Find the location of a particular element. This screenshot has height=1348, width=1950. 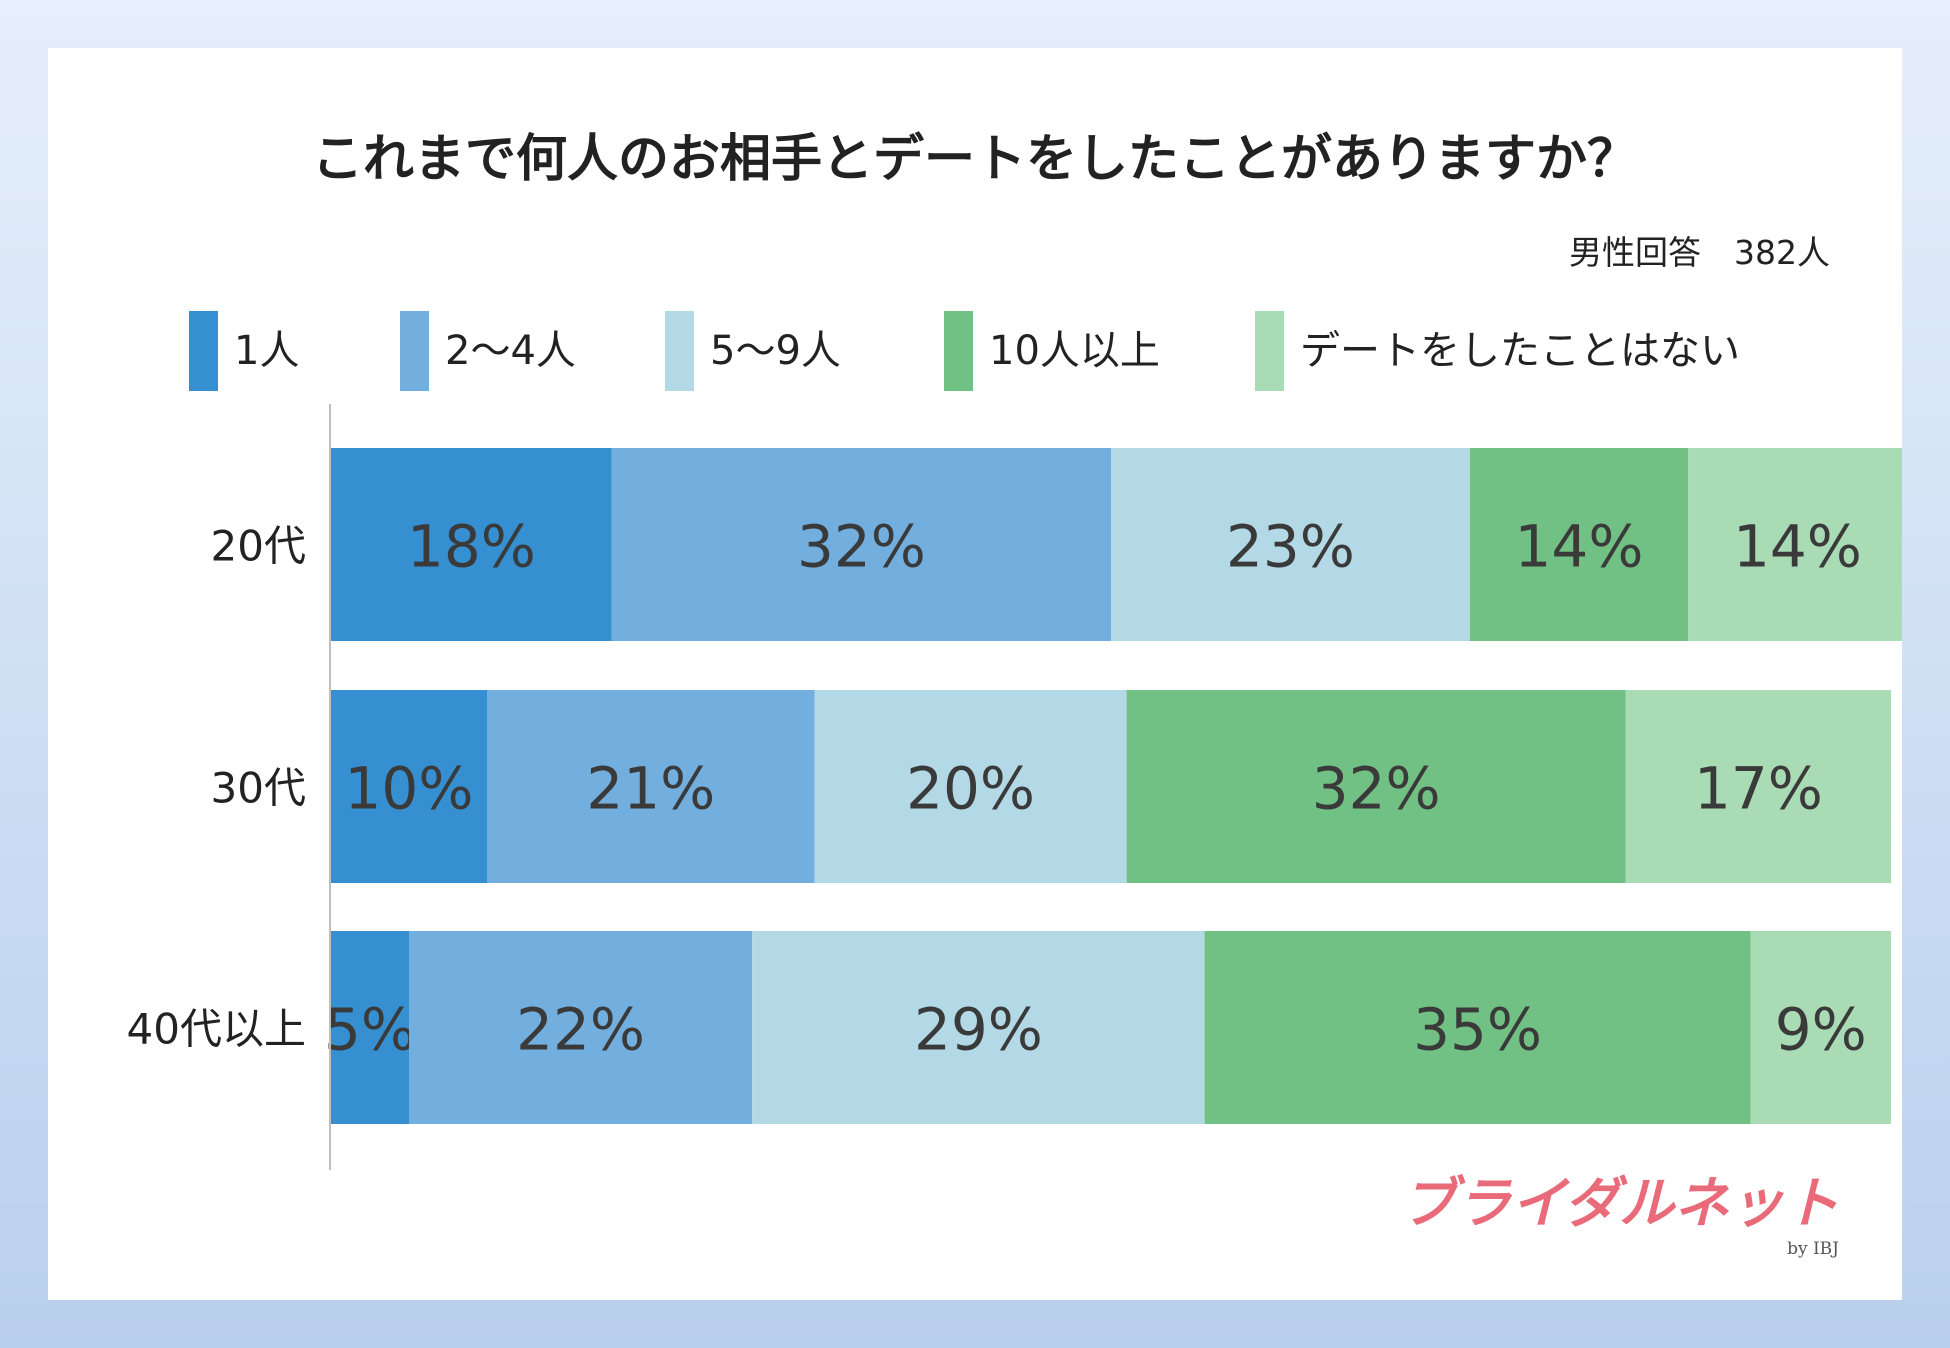

legend-label: 1人 is located at coordinates (266, 351).